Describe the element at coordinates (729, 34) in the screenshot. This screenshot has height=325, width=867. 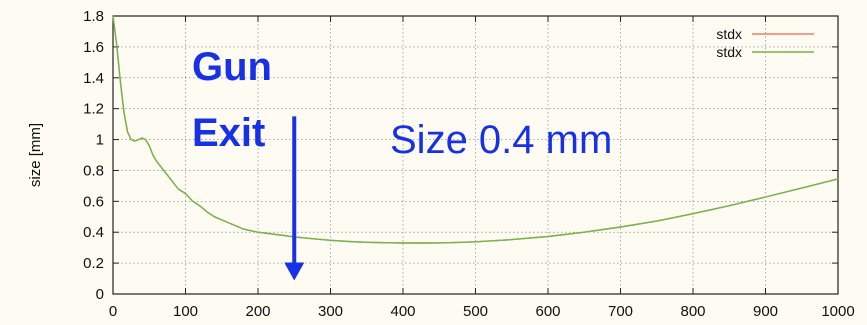
I see `legend-label-1: stdx` at that location.